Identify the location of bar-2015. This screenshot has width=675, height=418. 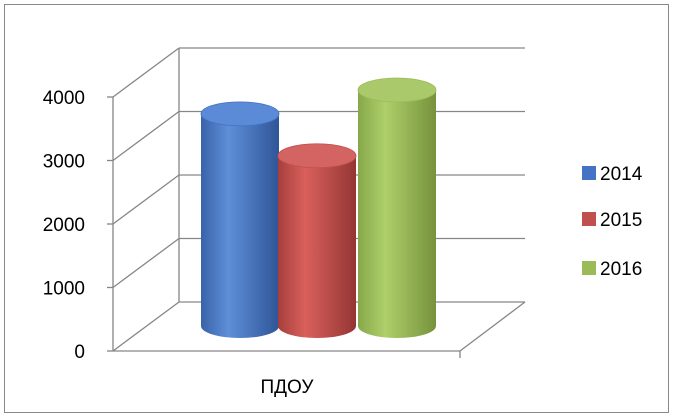
(317, 240).